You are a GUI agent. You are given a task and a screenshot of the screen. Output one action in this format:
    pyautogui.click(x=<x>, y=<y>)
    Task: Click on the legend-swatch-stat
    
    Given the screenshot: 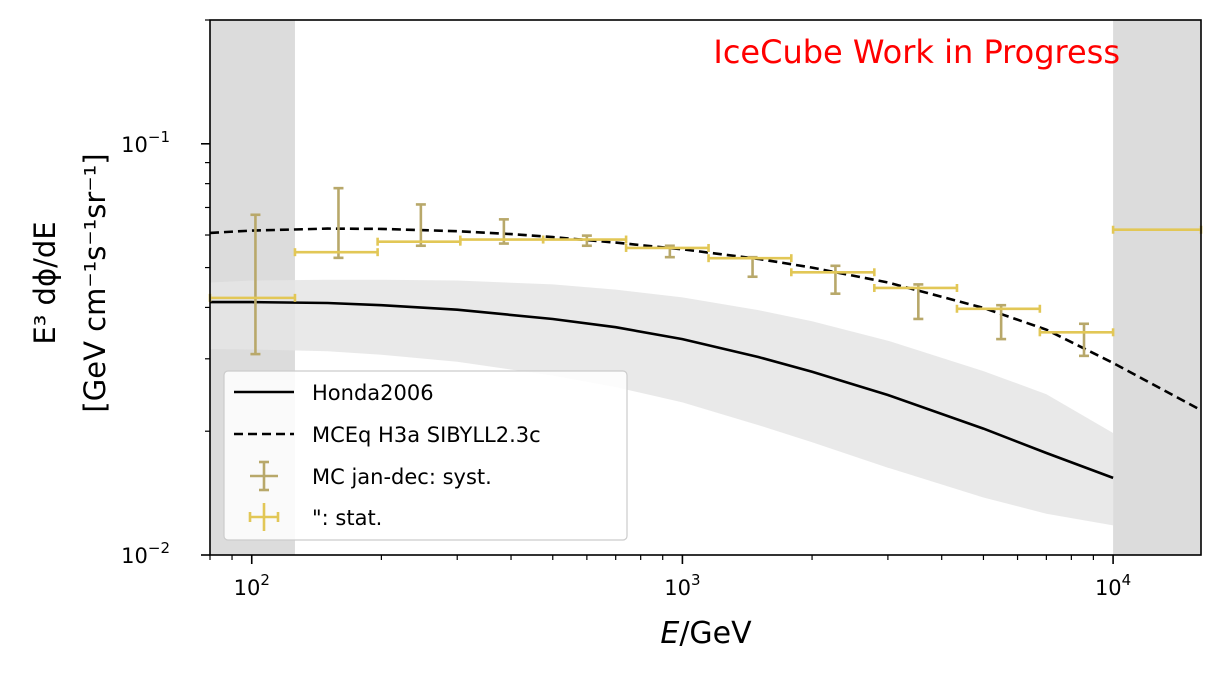 What is the action you would take?
    pyautogui.click(x=264, y=517)
    